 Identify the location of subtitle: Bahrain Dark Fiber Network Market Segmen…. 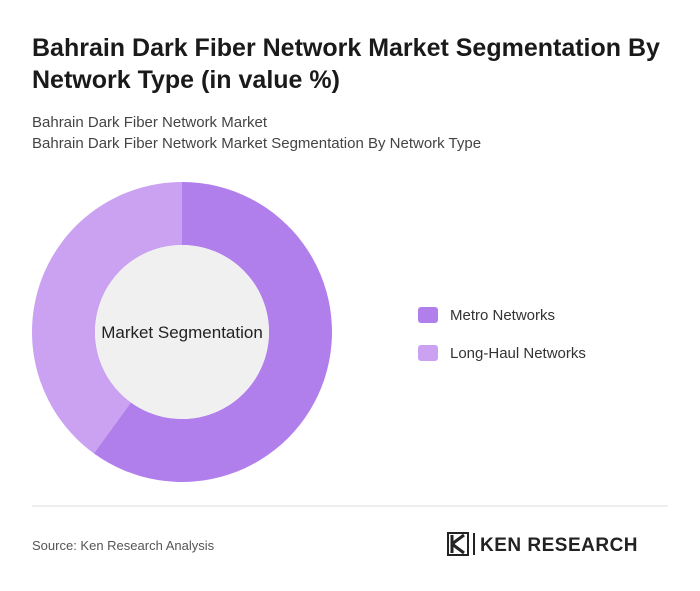
(257, 143).